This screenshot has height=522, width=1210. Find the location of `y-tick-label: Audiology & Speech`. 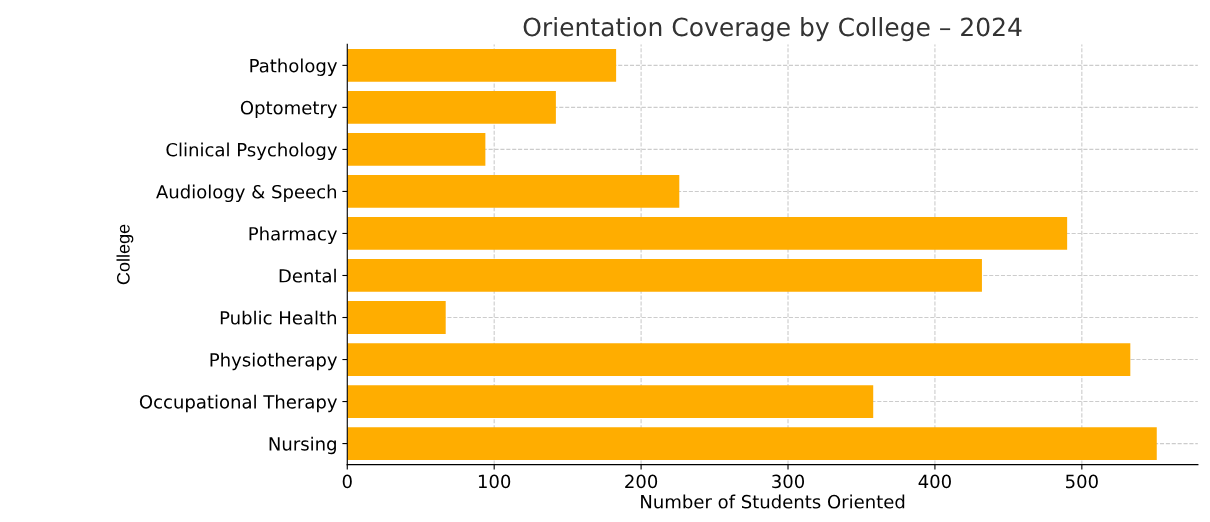

y-tick-label: Audiology & Speech is located at coordinates (246, 193).